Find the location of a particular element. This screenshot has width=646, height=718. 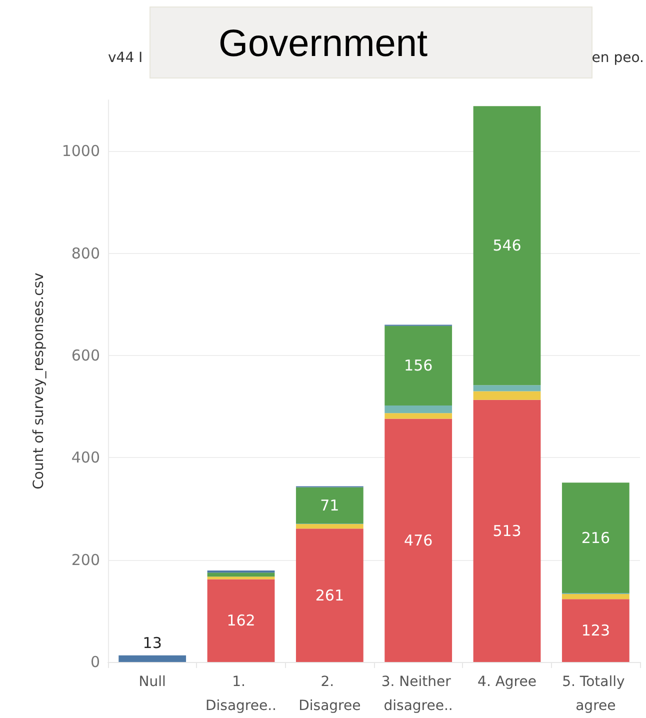

data-label: 156 is located at coordinates (418, 365).